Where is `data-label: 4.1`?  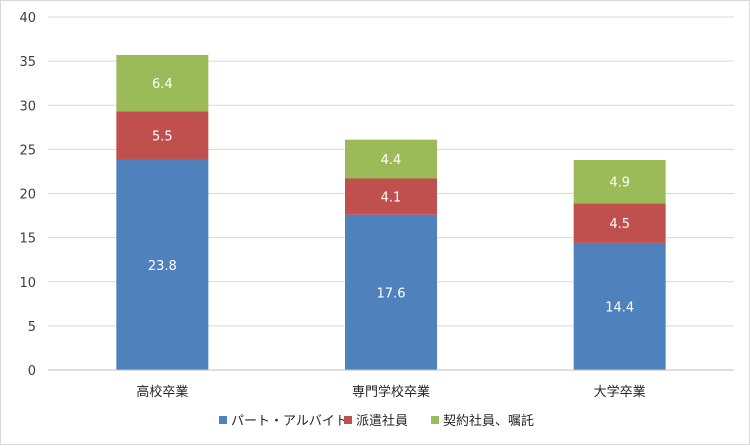
data-label: 4.1 is located at coordinates (391, 198).